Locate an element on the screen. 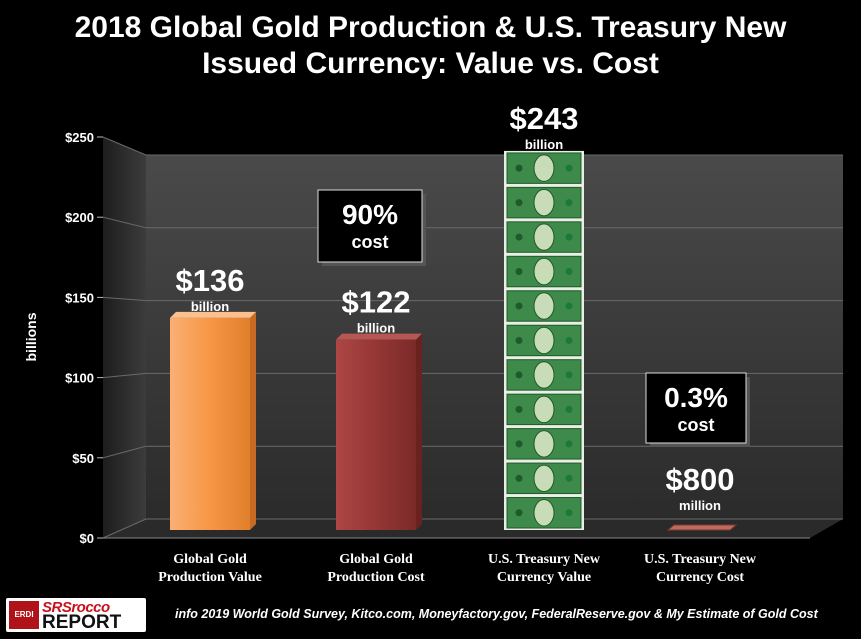 This screenshot has height=639, width=861. logo-text-report: REPORT is located at coordinates (82, 622).